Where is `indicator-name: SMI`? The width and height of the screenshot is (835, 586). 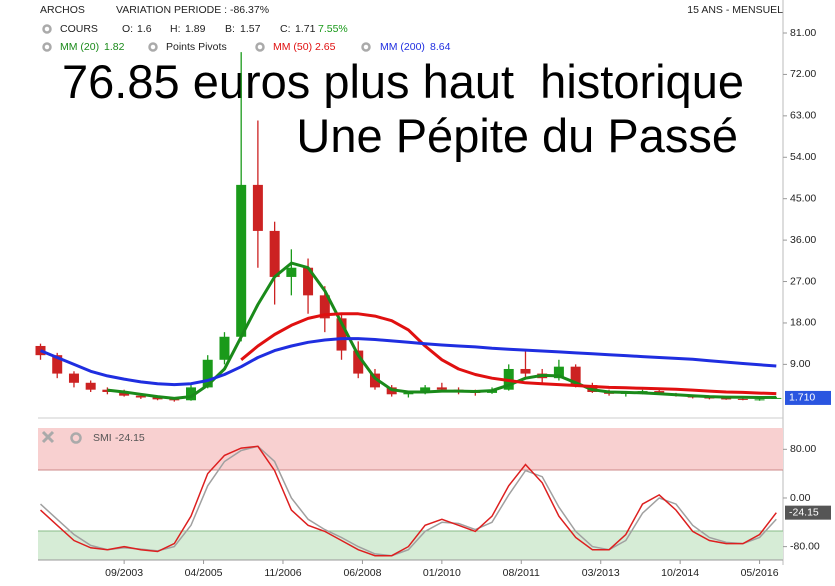 indicator-name: SMI is located at coordinates (102, 438).